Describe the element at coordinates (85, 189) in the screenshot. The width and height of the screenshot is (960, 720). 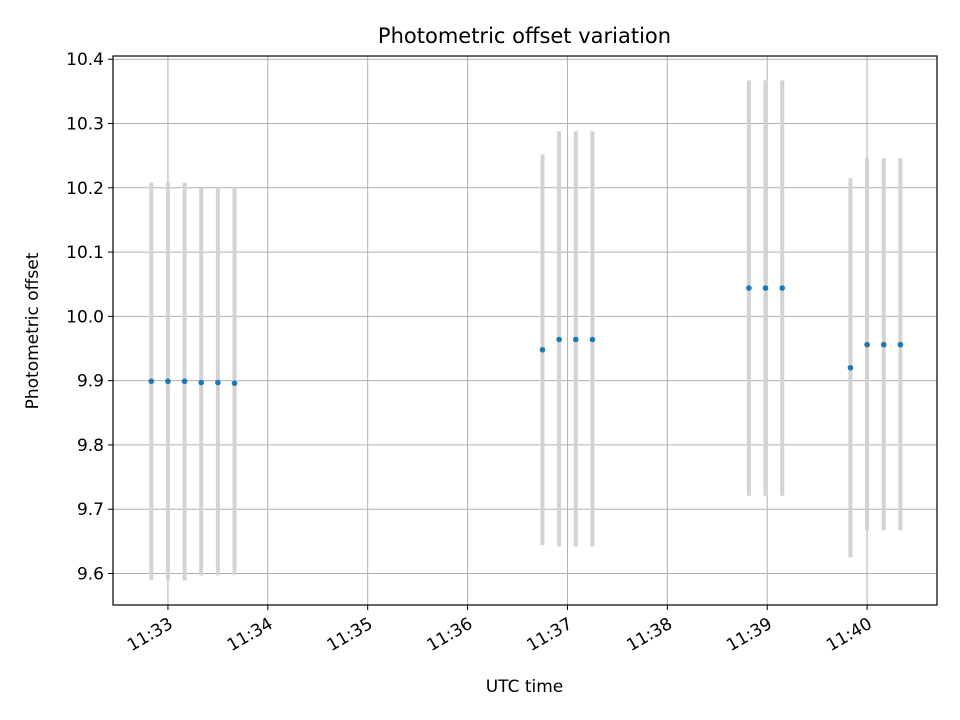
I see `y-tick-label: 10.2` at that location.